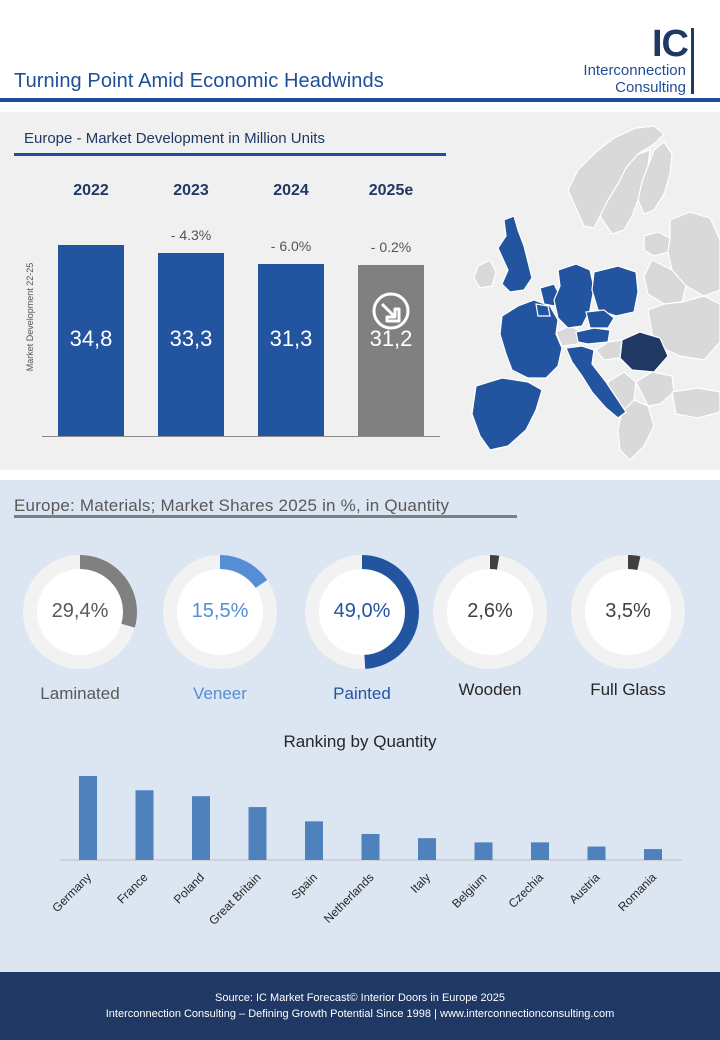 This screenshot has height=1040, width=720. Describe the element at coordinates (631, 60) in the screenshot. I see `logo: IC Interconnection Consulting` at that location.